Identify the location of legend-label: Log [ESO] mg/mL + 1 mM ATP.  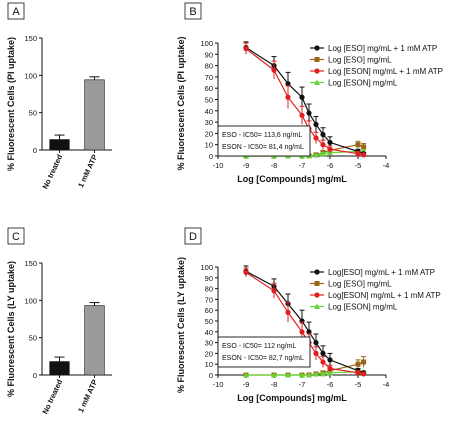
(382, 48).